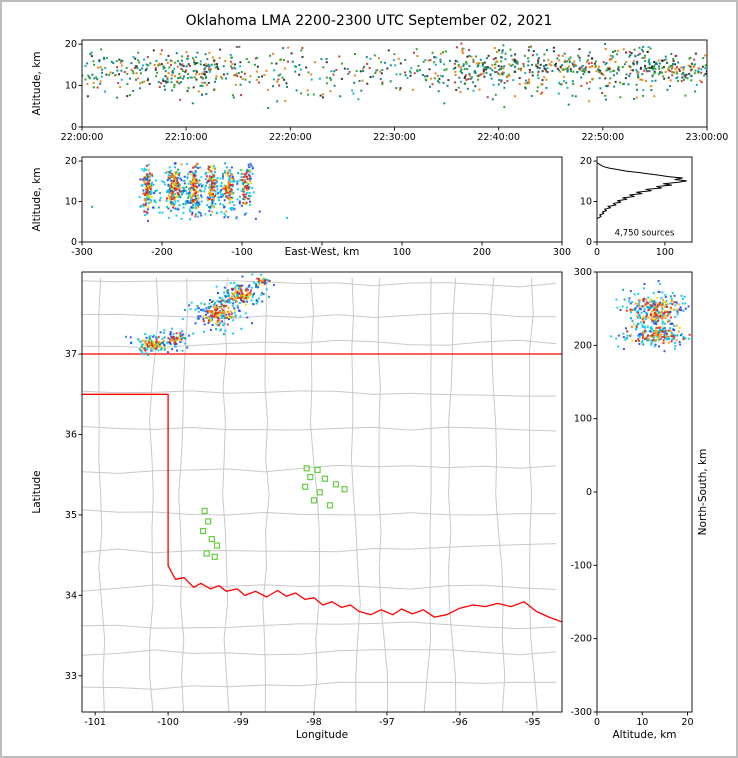  I want to click on x-tick-label: 10, so click(642, 722).